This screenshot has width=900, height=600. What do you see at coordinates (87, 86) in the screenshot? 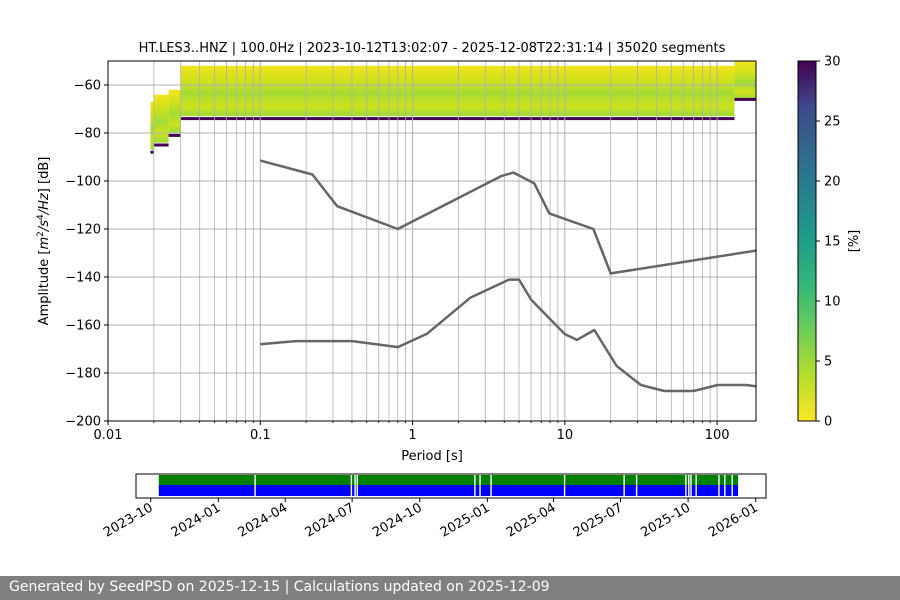
I see `y-tick-label: −60` at bounding box center [87, 86].